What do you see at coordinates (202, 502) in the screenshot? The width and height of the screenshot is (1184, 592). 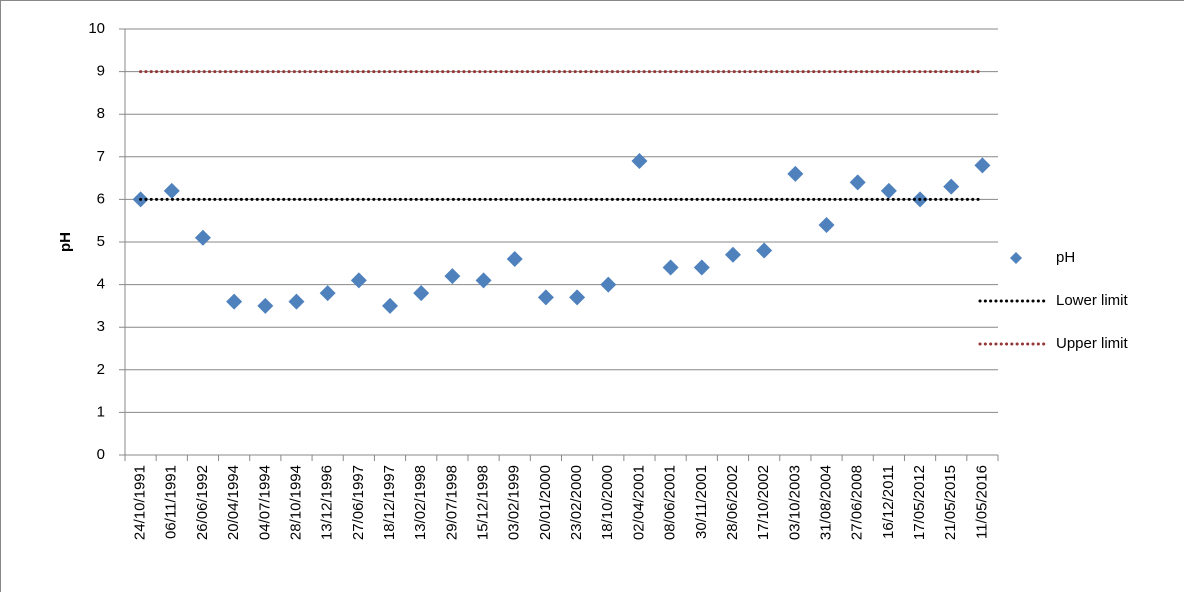 I see `x-tick-label: 26/06/1992` at bounding box center [202, 502].